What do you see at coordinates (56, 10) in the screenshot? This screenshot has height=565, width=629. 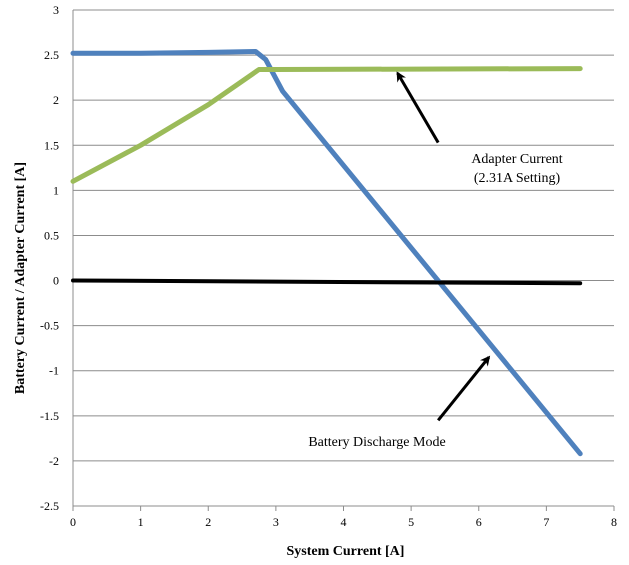 I see `y-tick-label: 3` at bounding box center [56, 10].